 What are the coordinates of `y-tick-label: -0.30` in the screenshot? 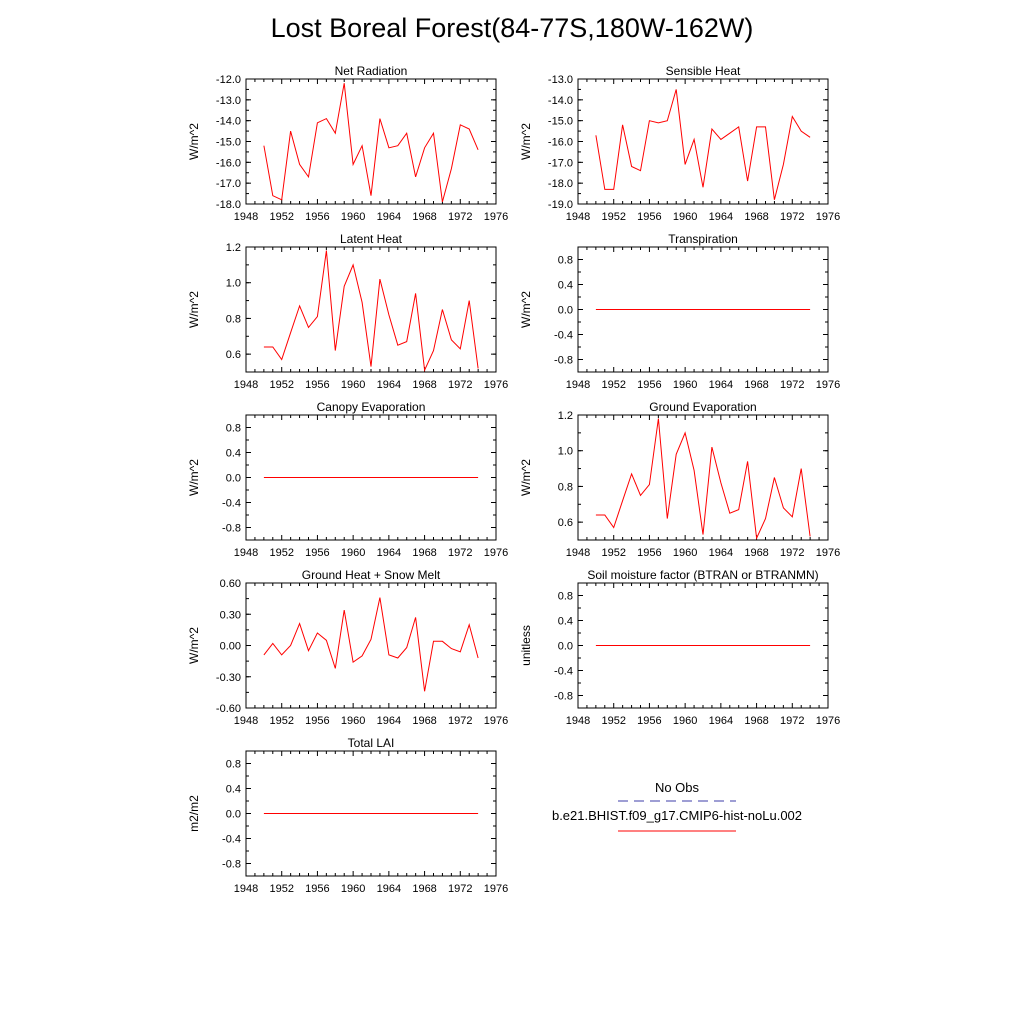 It's located at (228, 678).